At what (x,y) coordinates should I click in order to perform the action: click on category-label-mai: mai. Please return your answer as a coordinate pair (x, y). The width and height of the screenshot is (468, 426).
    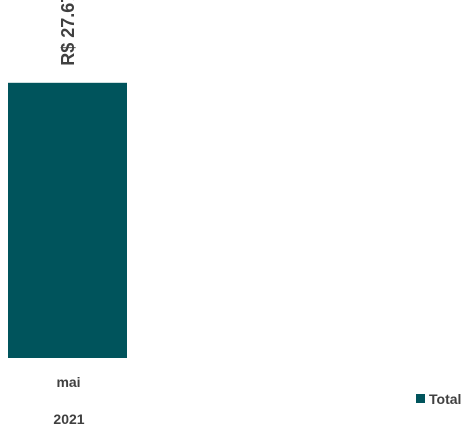
    Looking at the image, I should click on (68, 382).